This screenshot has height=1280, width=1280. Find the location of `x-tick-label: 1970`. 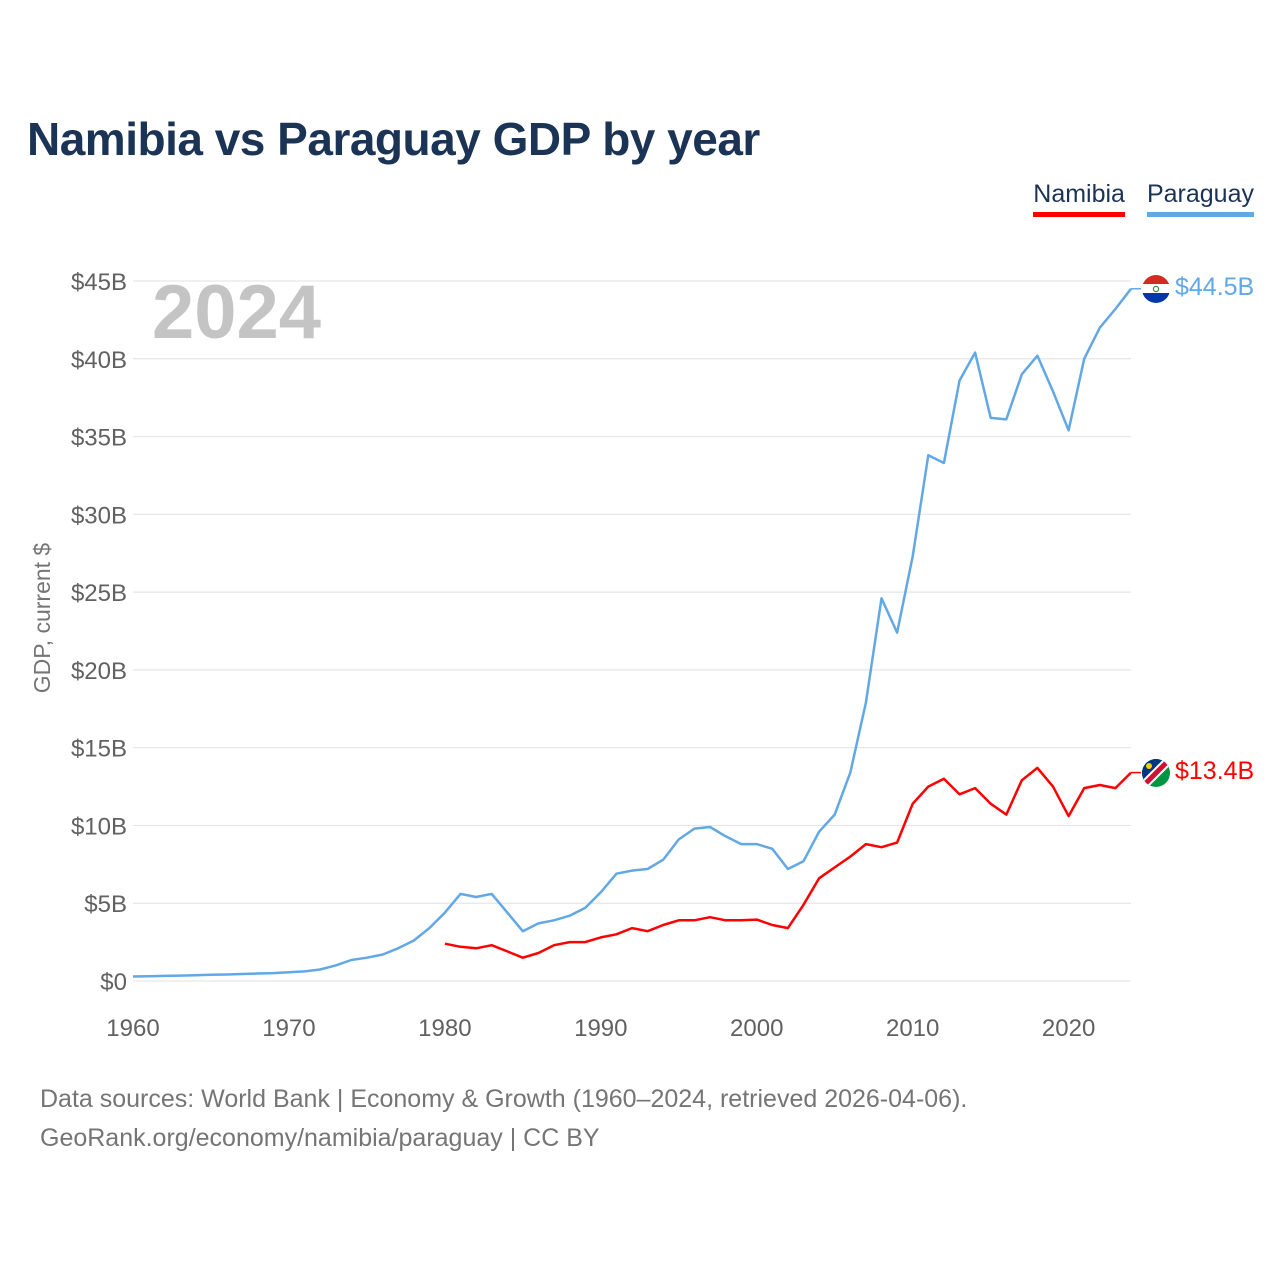

x-tick-label: 1970 is located at coordinates (288, 1028).